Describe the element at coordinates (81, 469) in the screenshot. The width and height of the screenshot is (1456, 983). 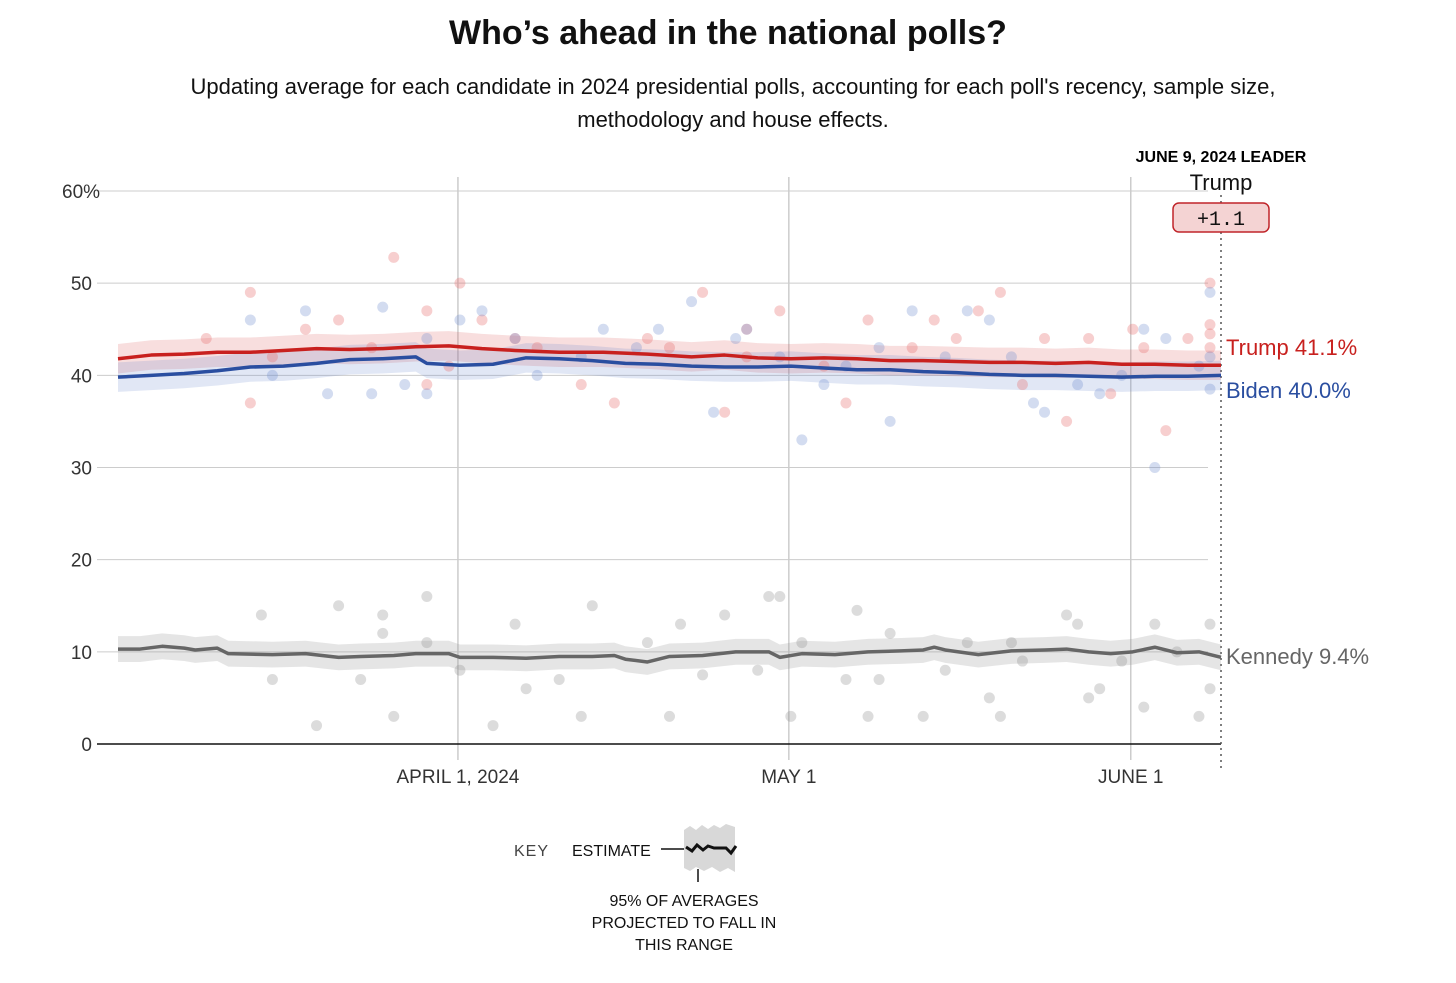
I see `y-tick-label: 30` at that location.